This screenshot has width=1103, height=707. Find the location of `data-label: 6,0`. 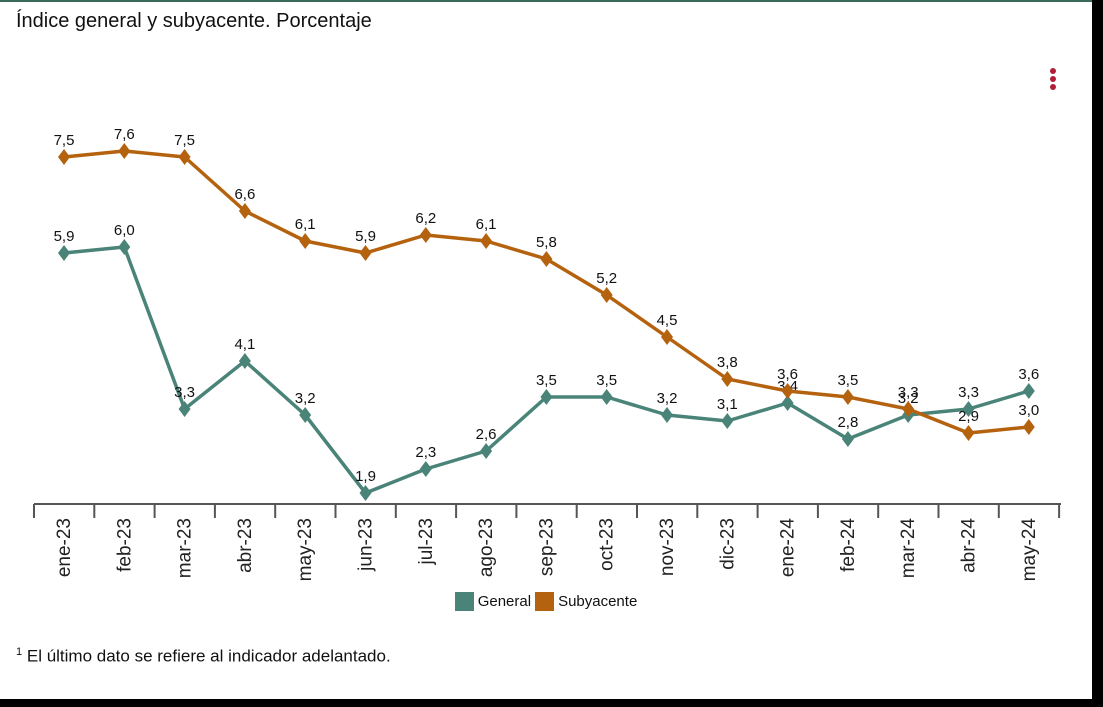

data-label: 6,0 is located at coordinates (124, 230).